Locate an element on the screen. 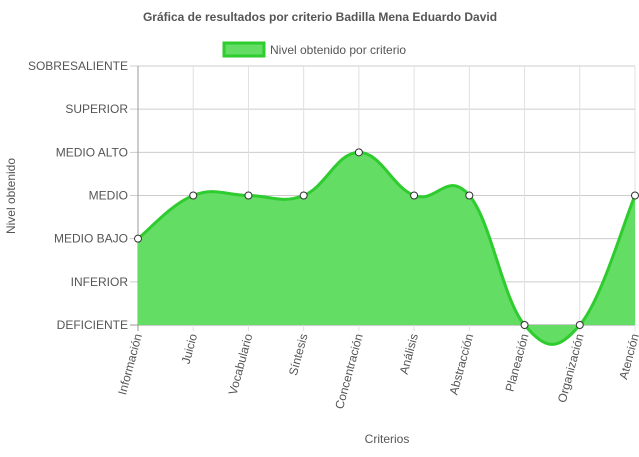  x-tick-label: Juicio is located at coordinates (190, 349).